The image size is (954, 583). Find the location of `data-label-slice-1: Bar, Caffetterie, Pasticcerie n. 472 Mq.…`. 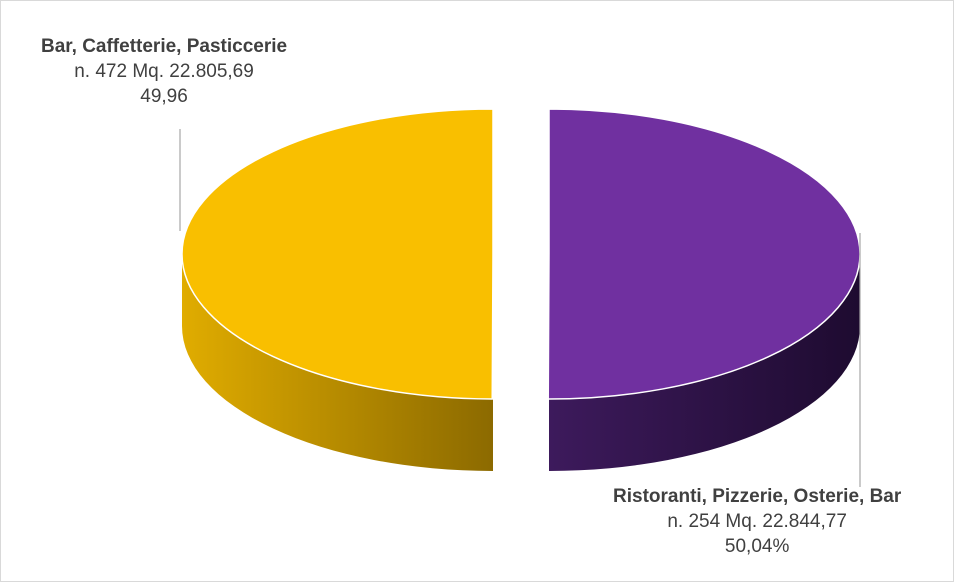

data-label-slice-1: Bar, Caffetterie, Pasticcerie n. 472 Mq.… is located at coordinates (164, 72).